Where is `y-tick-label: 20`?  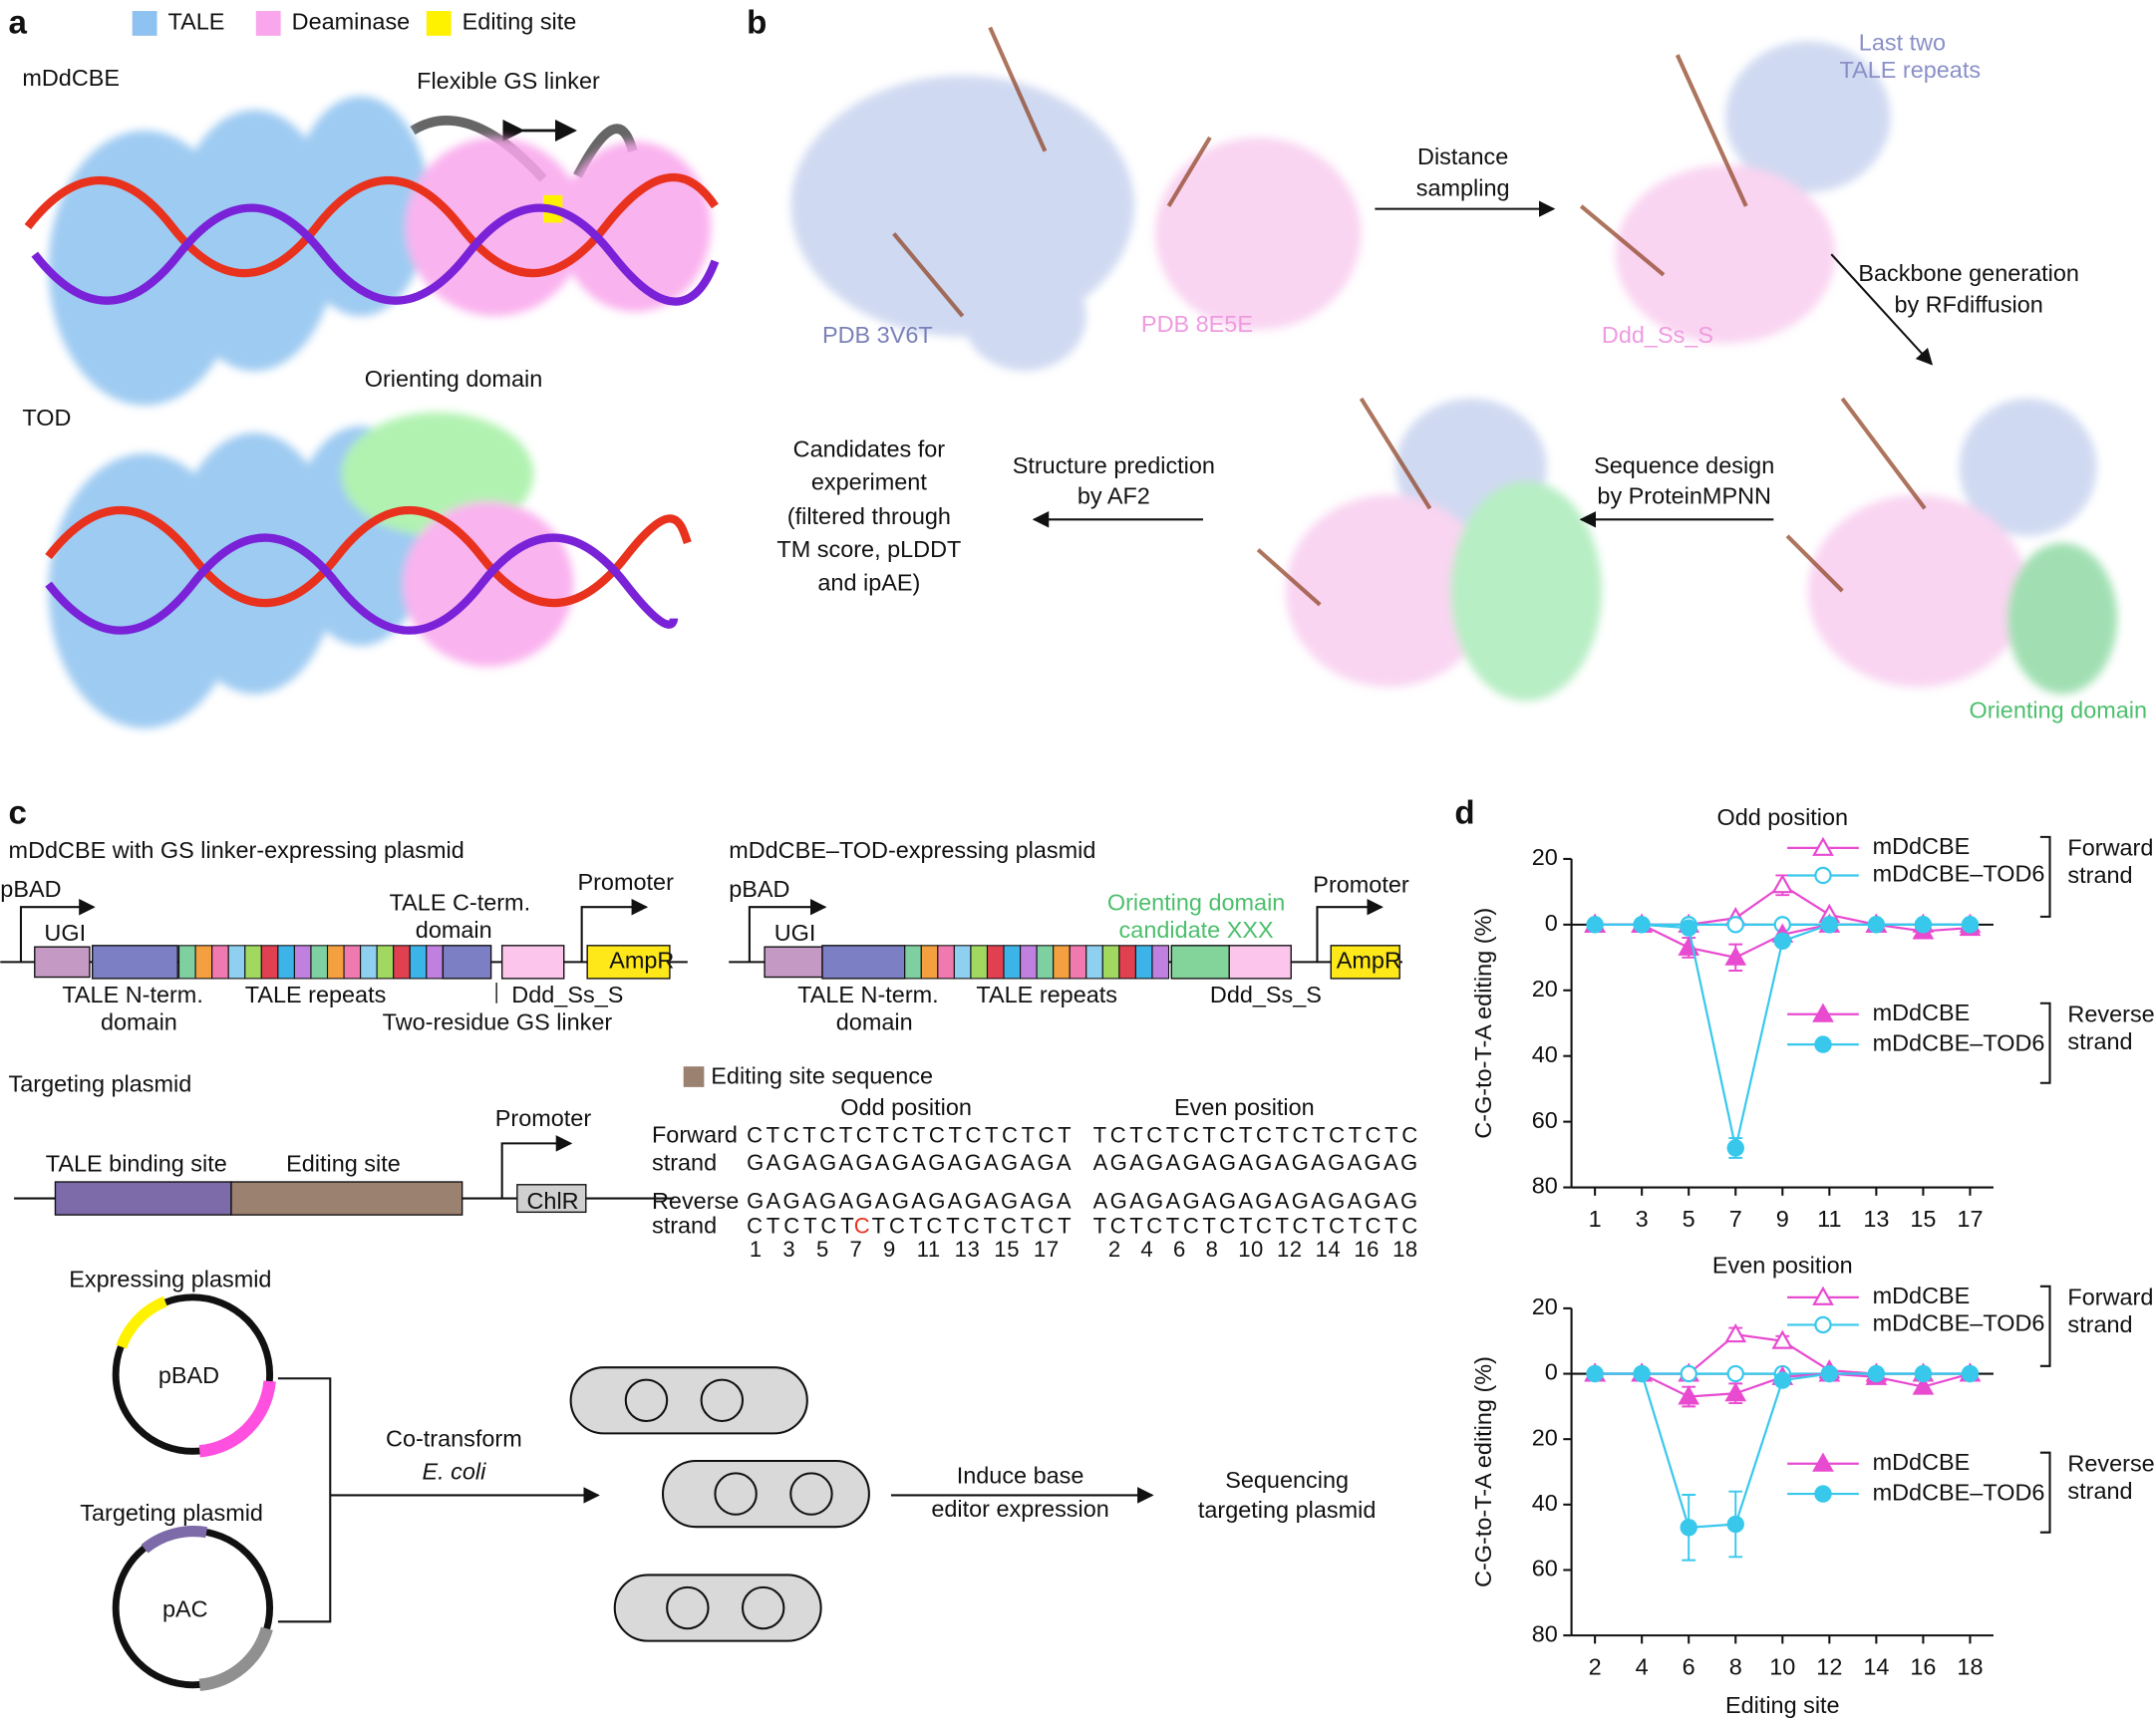
y-tick-label: 20 is located at coordinates (1545, 857).